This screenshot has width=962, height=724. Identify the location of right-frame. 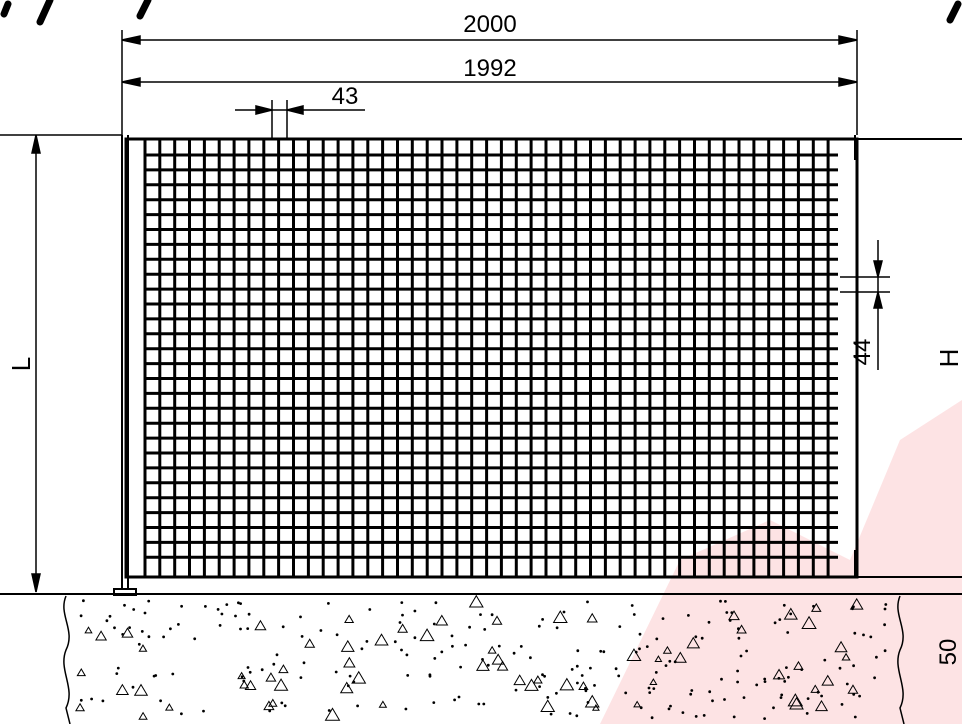
(908, 356).